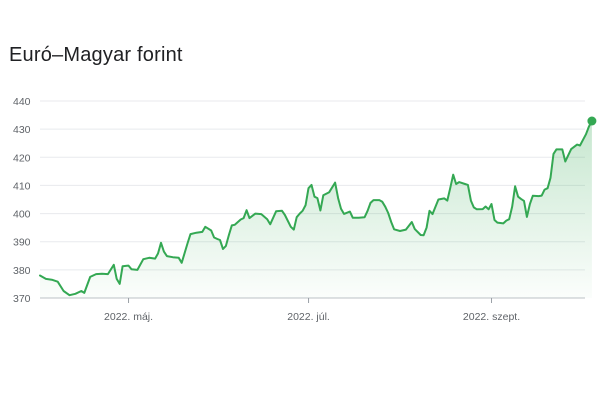 Image resolution: width=600 pixels, height=400 pixels. I want to click on y-axis: 440 430 420 410 400 390 380 370, so click(22, 200).